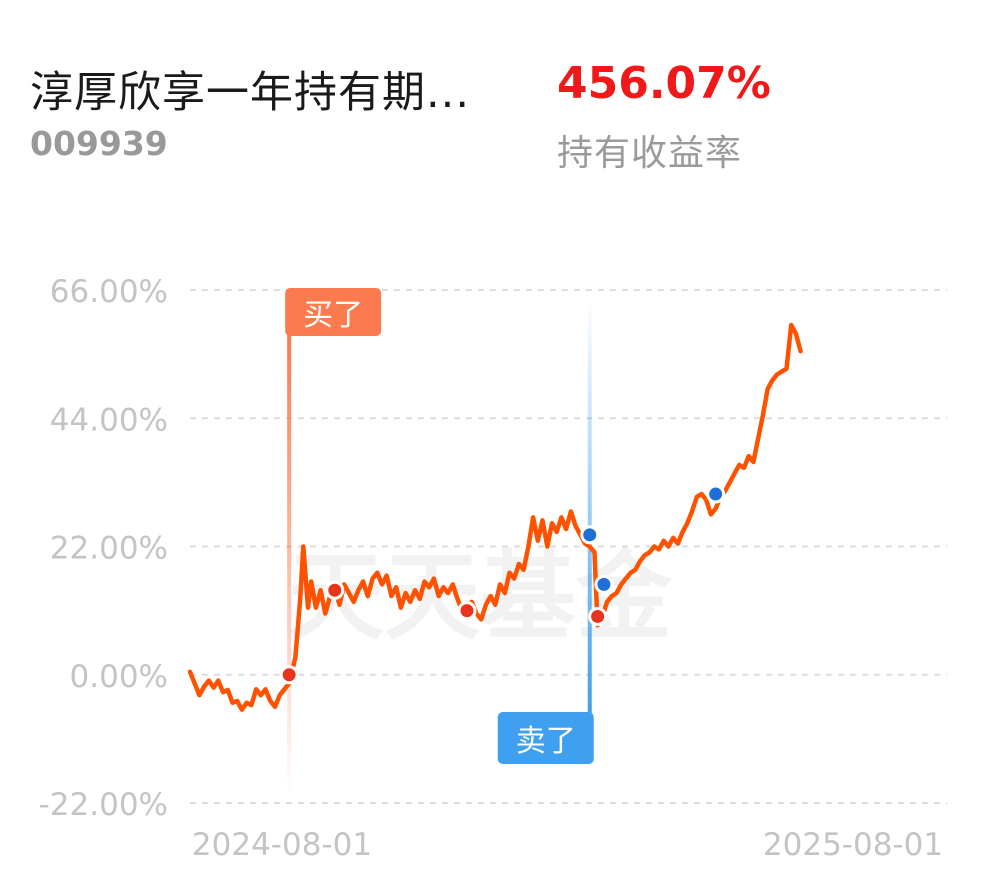 The height and width of the screenshot is (878, 990). I want to click on y-tick-label: -22.00%, so click(103, 805).